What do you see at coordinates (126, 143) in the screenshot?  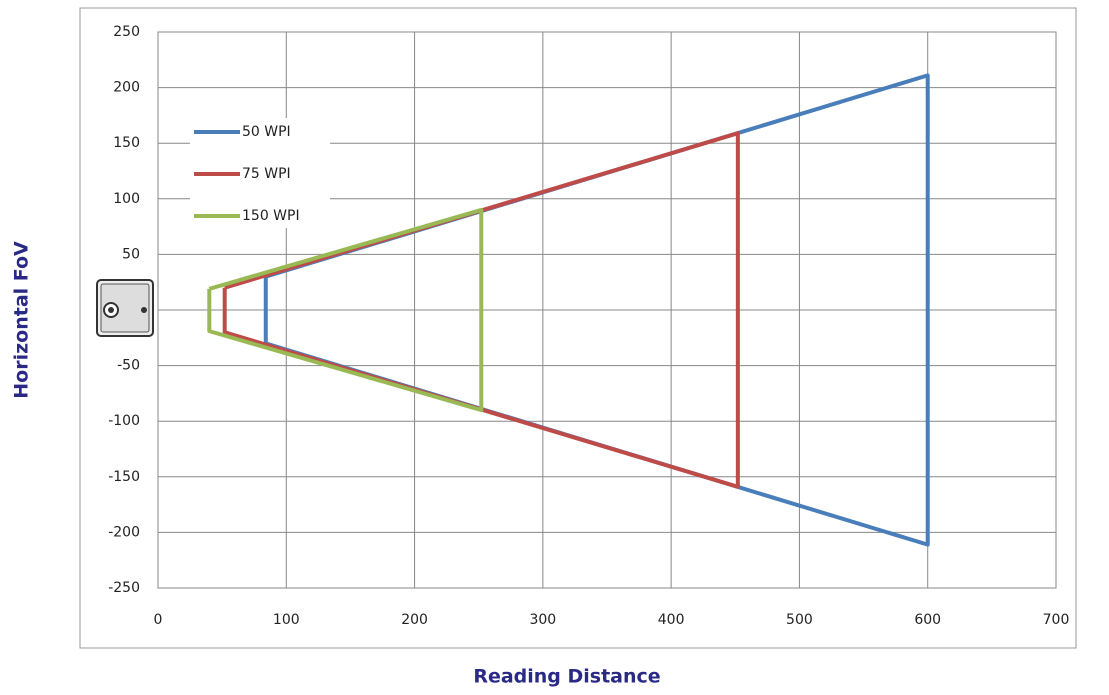 I see `y-tick-label: 150` at bounding box center [126, 143].